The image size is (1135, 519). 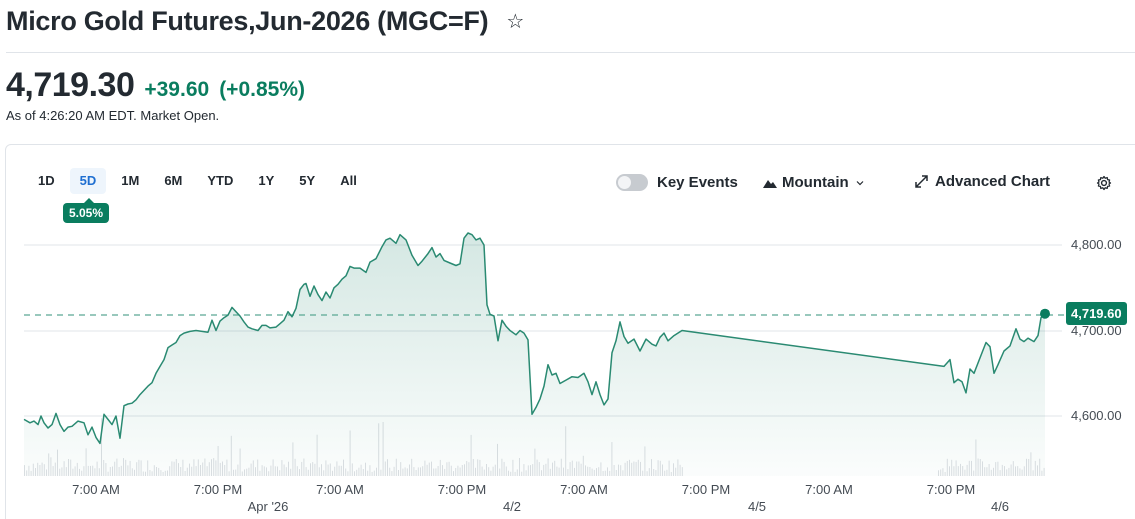 What do you see at coordinates (570, 52) in the screenshot?
I see `header-divider` at bounding box center [570, 52].